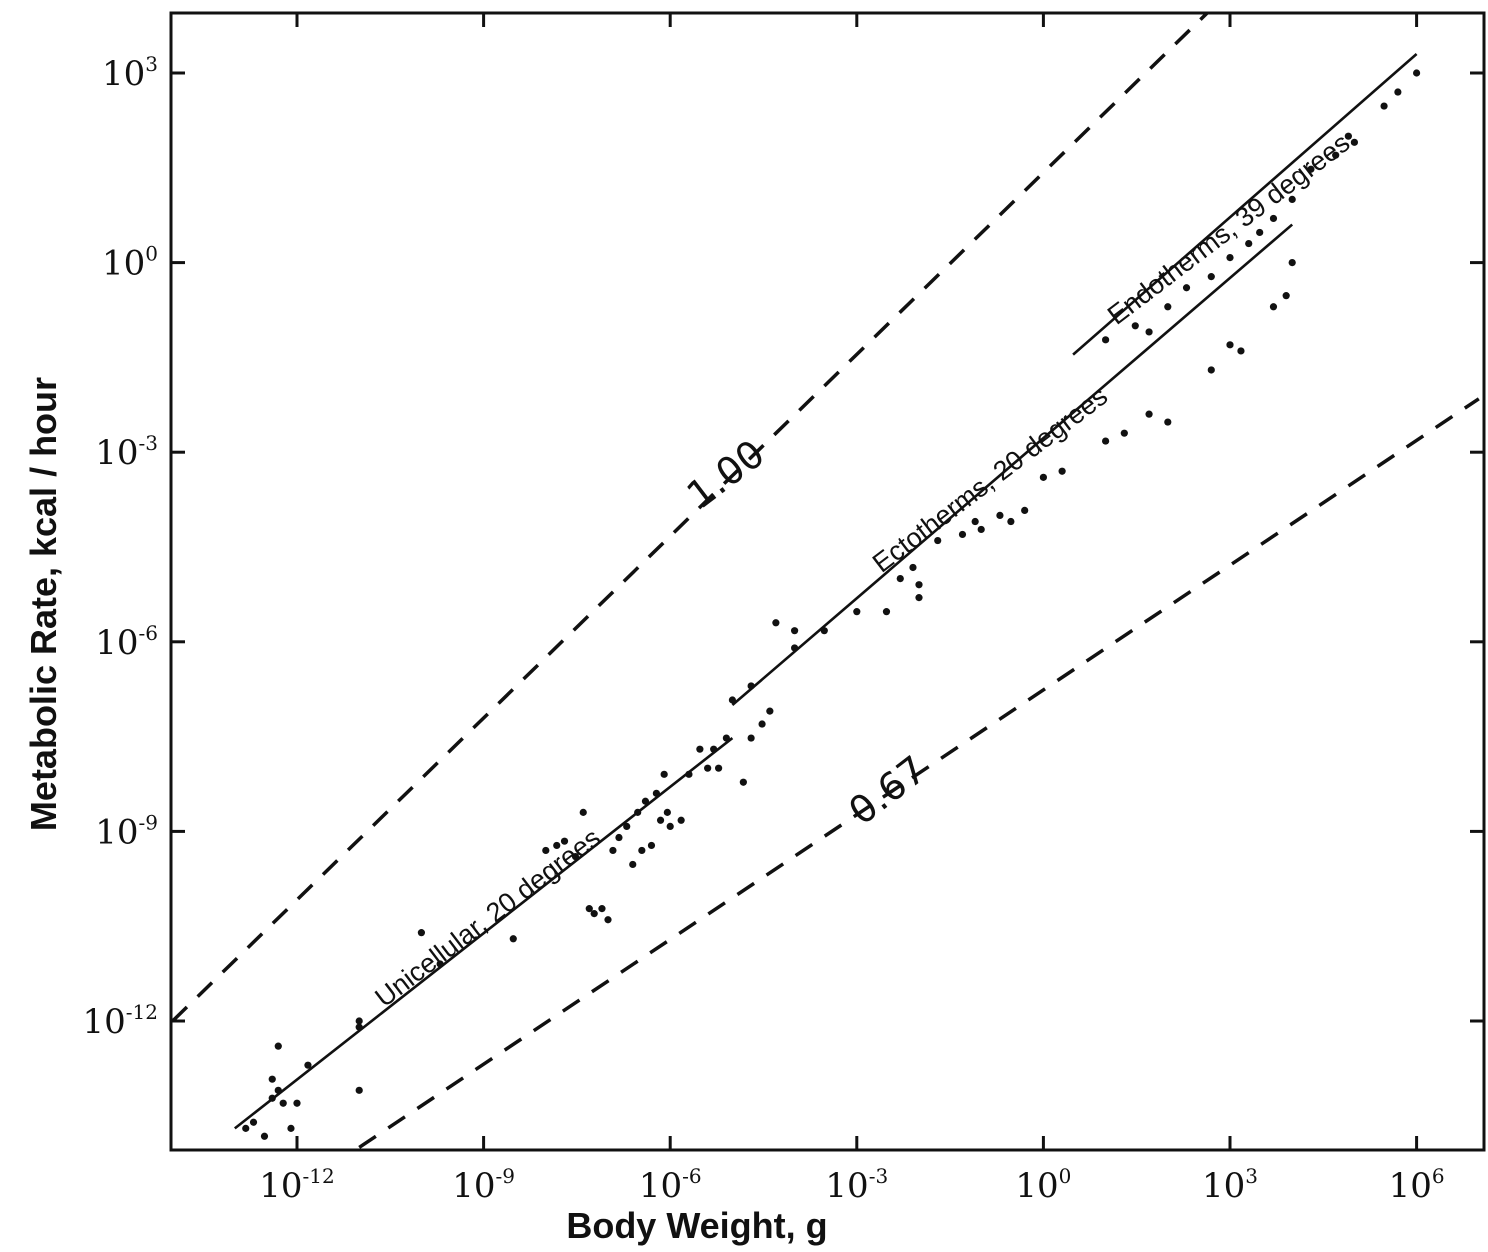 Image resolution: width=1488 pixels, height=1252 pixels. Describe the element at coordinates (696, 1225) in the screenshot. I see `x-axis-title: Body Weight, g` at that location.